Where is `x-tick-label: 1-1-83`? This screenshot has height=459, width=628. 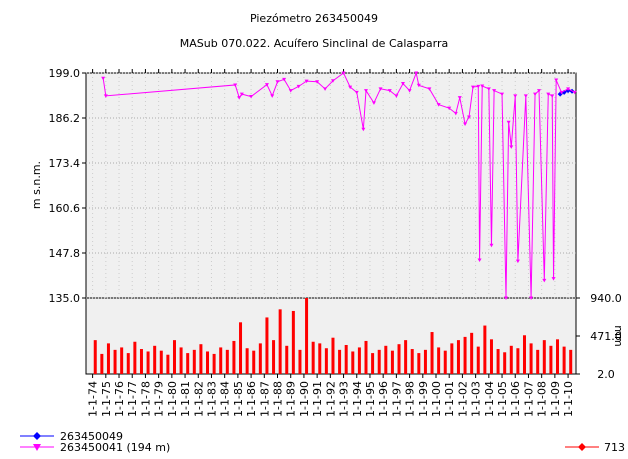 x-tick-label: 1-1-83 is located at coordinates (211, 399).